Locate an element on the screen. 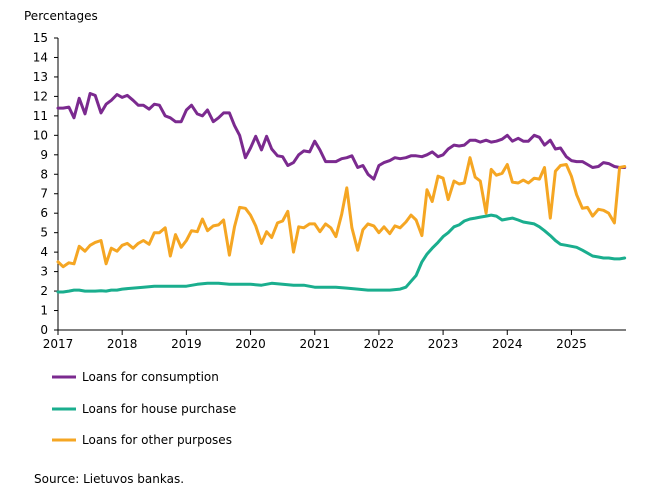  y-tick-label: 3 is located at coordinates (44, 272).